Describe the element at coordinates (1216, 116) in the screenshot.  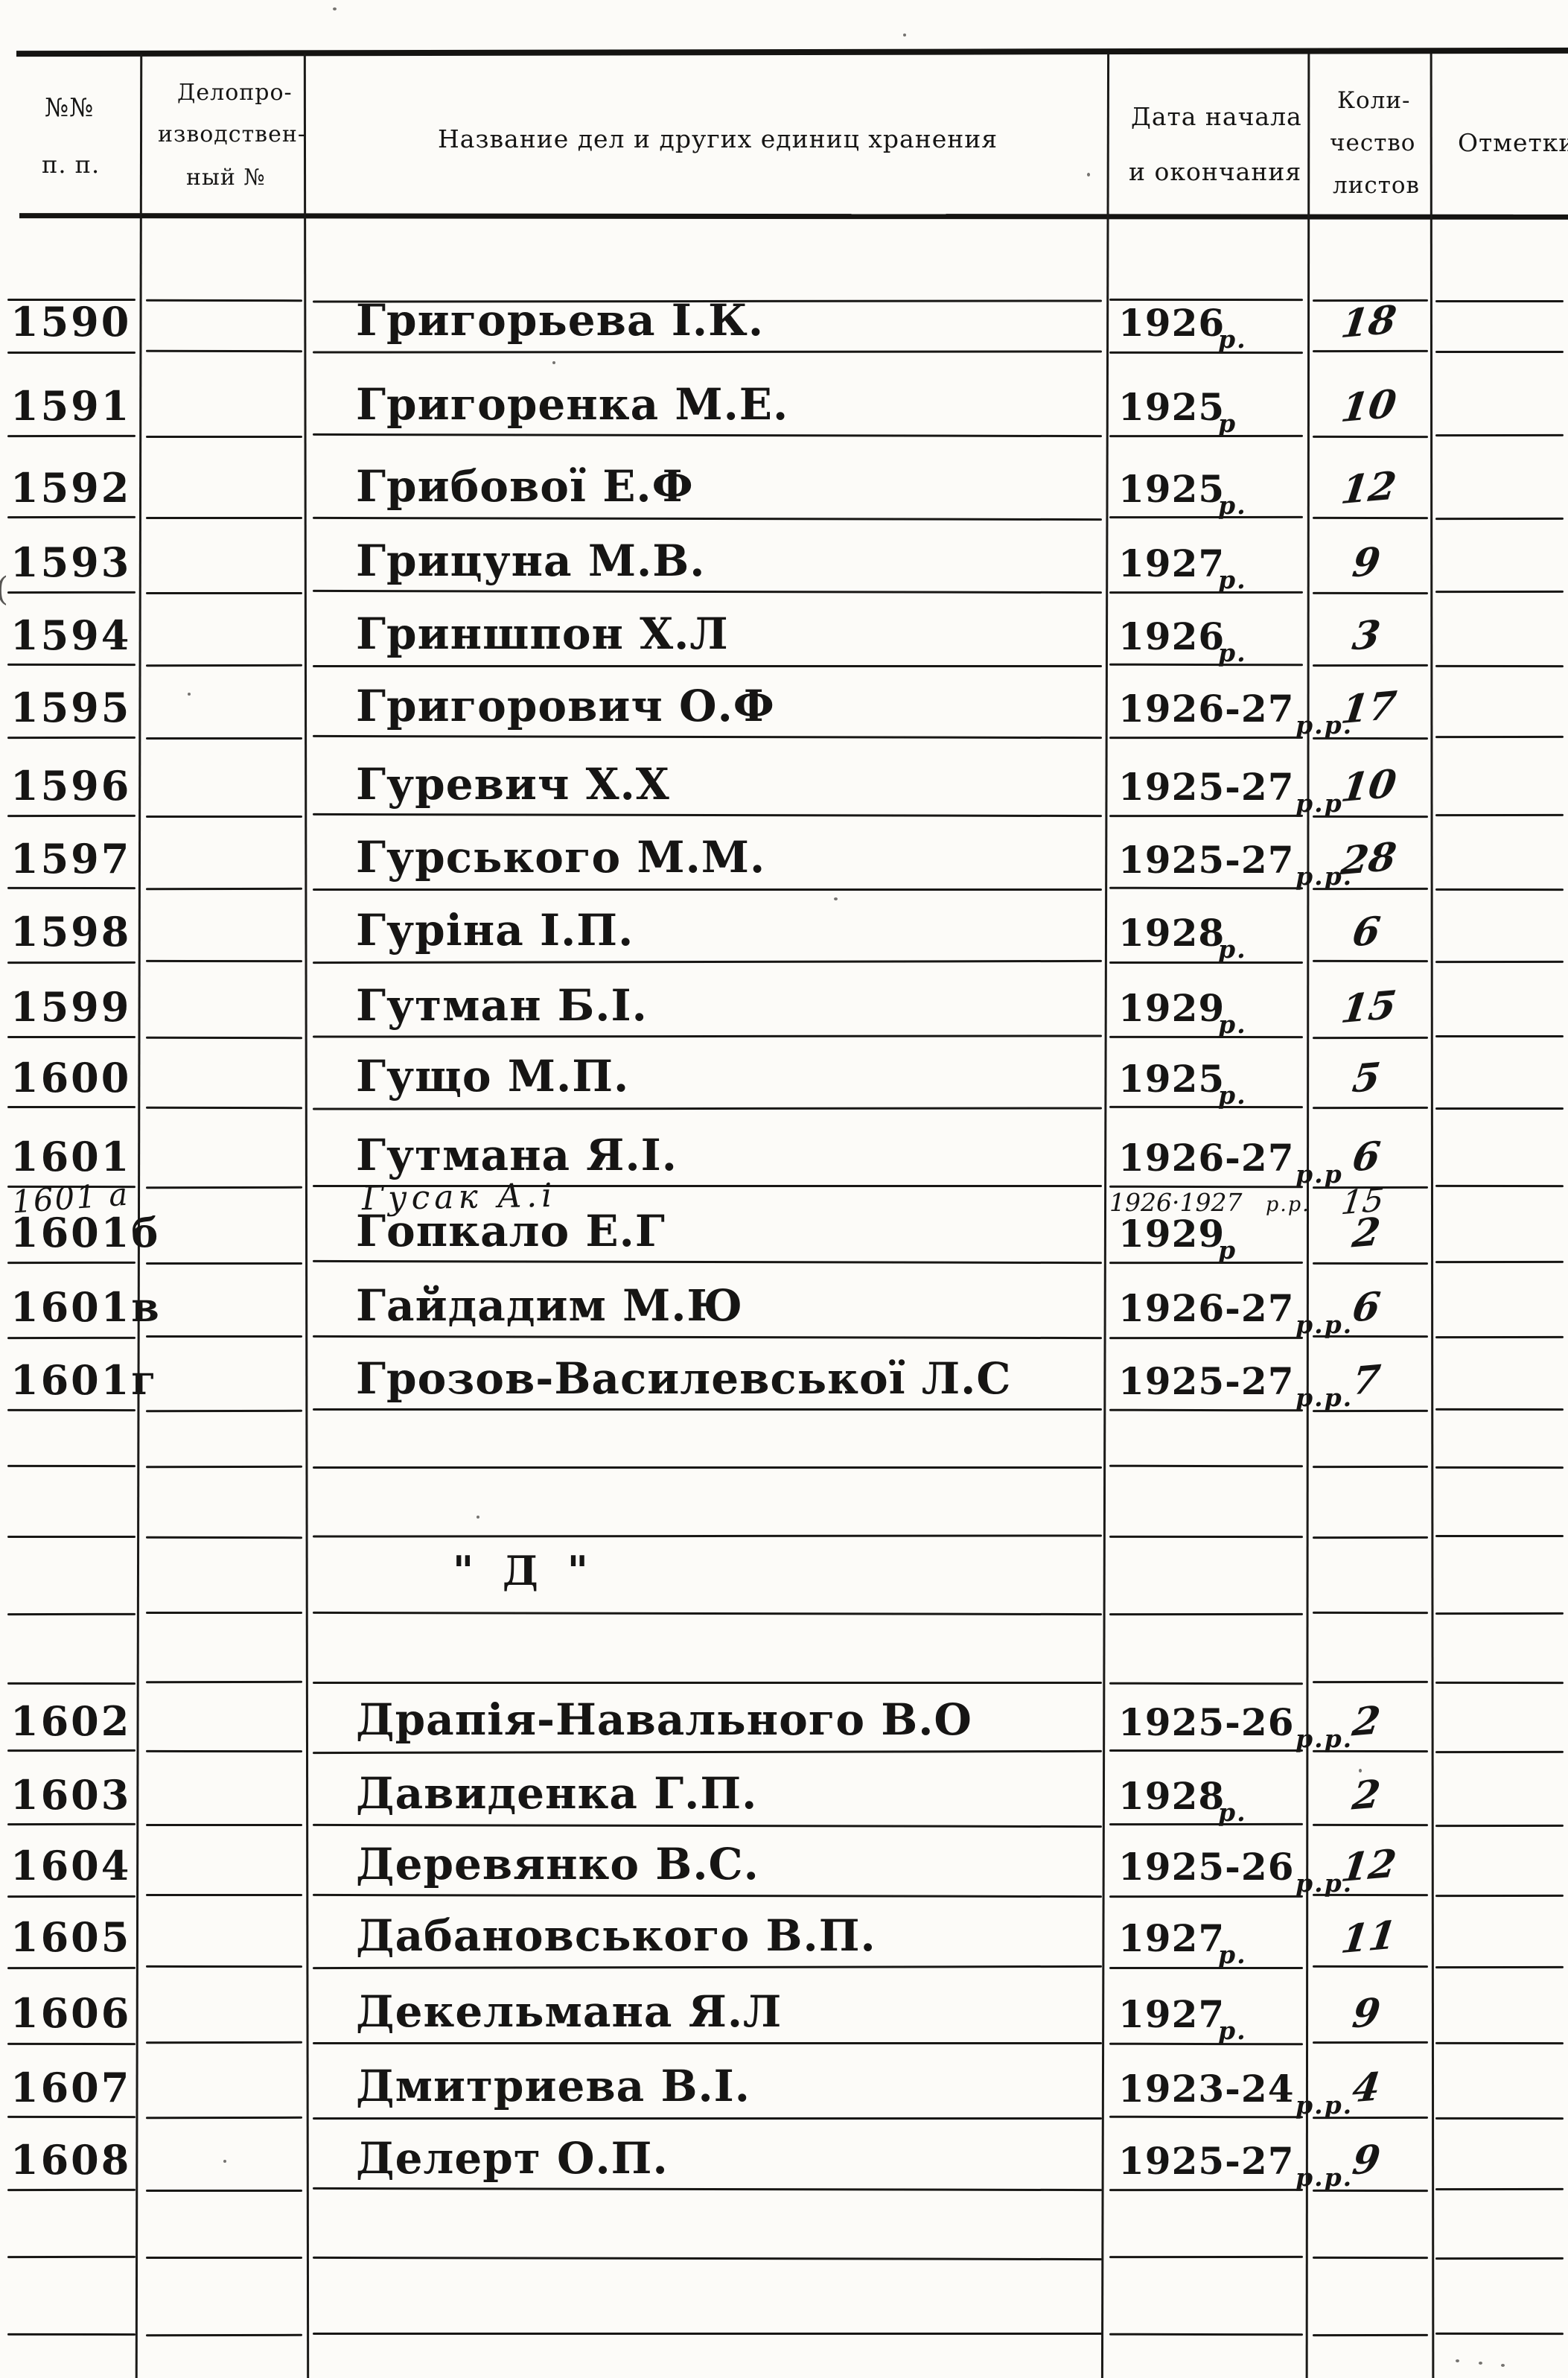
I see `header-date-column: Дата начала` at that location.